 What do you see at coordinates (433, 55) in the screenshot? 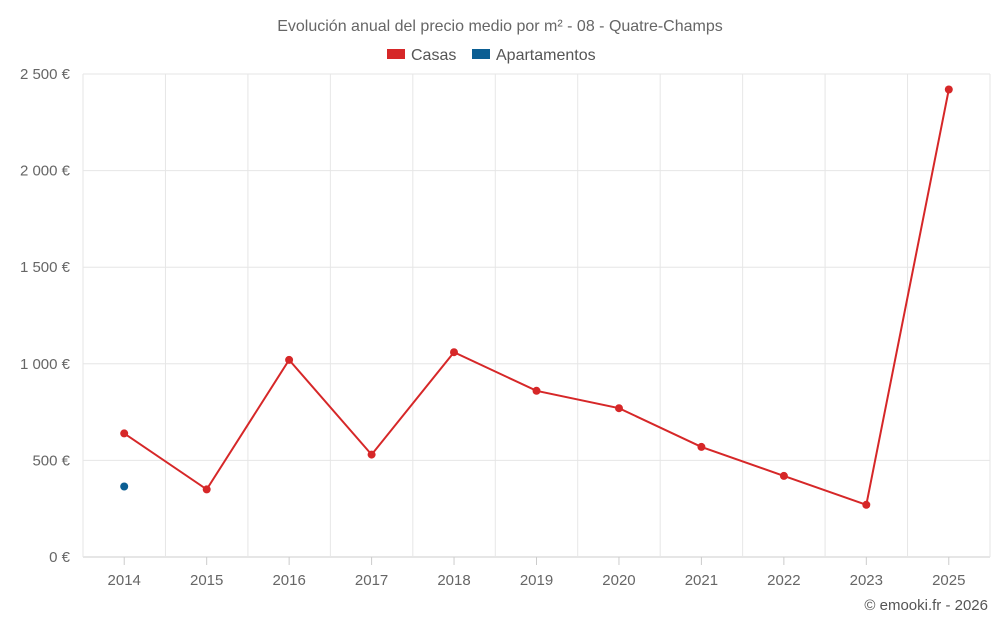
I see `legend-label-casas: Casas` at bounding box center [433, 55].